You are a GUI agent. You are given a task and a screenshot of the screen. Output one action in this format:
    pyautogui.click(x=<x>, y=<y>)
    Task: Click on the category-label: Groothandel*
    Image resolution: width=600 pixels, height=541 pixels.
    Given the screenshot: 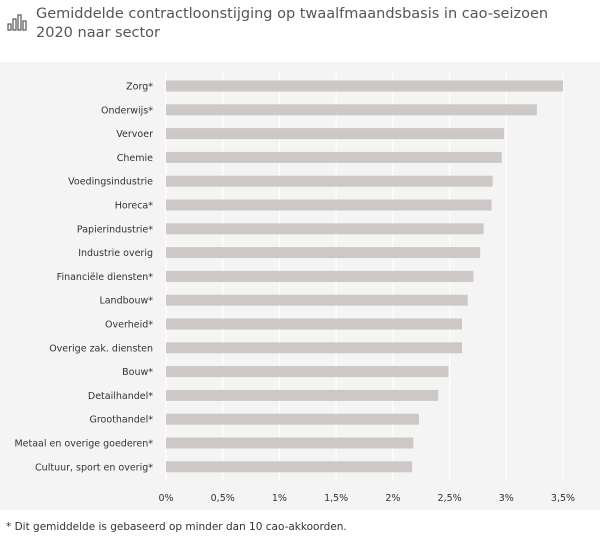 What is the action you would take?
    pyautogui.click(x=121, y=420)
    